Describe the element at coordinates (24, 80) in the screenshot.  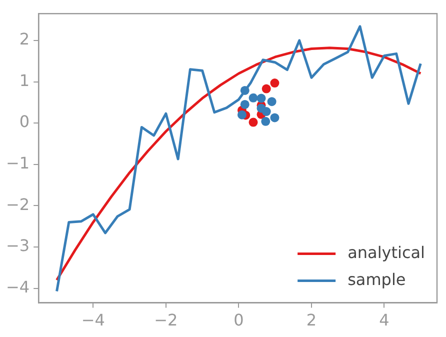
I see `y-tick-label: 1` at that location.